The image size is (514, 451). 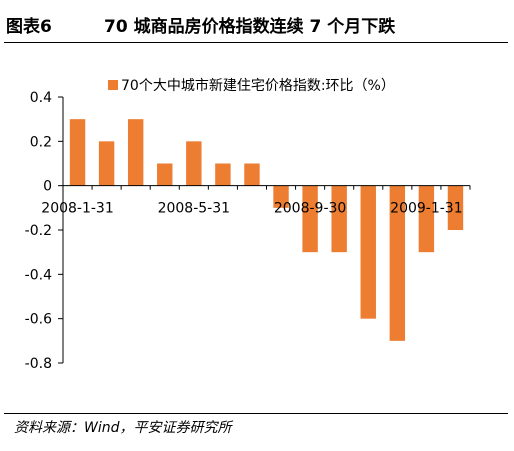 I want to click on figure-header: 图表6 70 城商品房价格指数连续 7 个月下跌, so click(x=257, y=21).